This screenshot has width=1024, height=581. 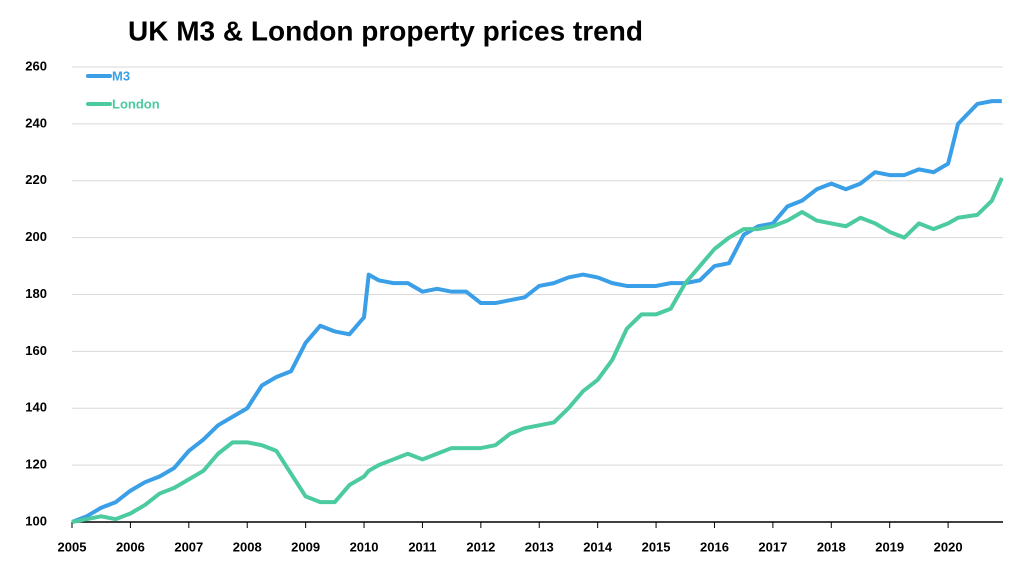 What do you see at coordinates (36, 464) in the screenshot?
I see `y-tick-label: 120` at bounding box center [36, 464].